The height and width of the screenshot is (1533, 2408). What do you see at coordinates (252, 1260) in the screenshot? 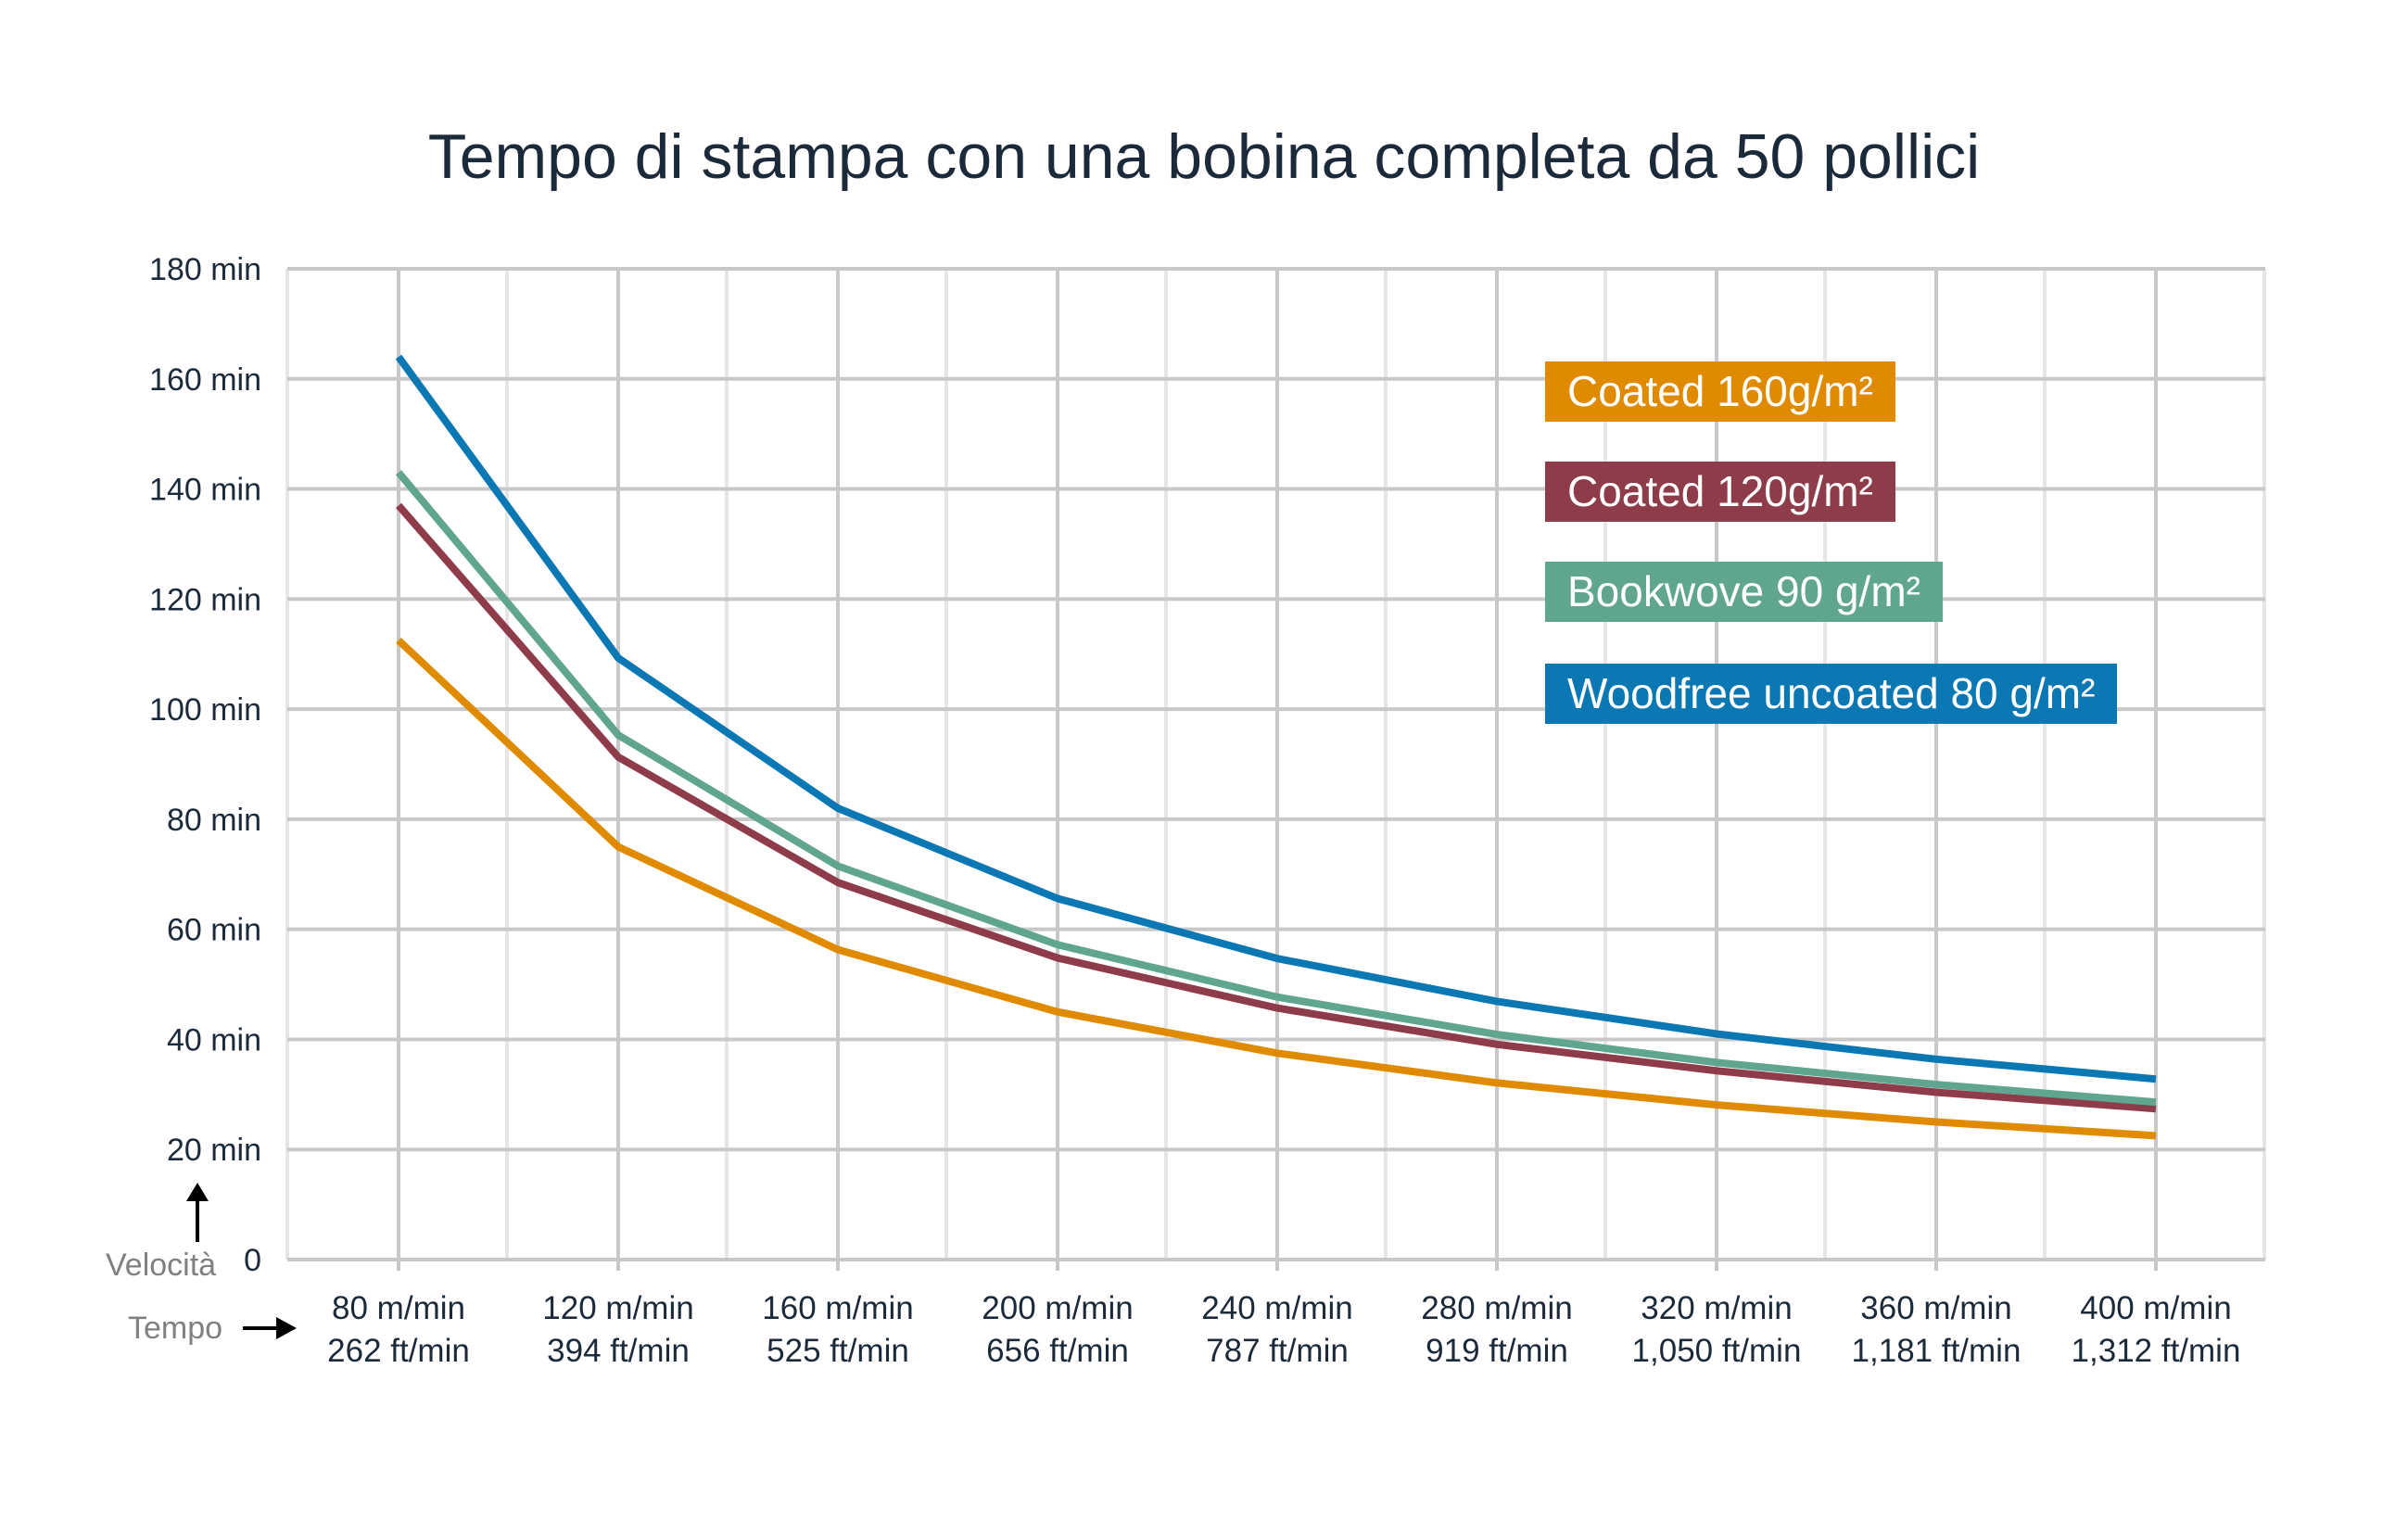
I see `y-tick-label: 0` at bounding box center [252, 1260].